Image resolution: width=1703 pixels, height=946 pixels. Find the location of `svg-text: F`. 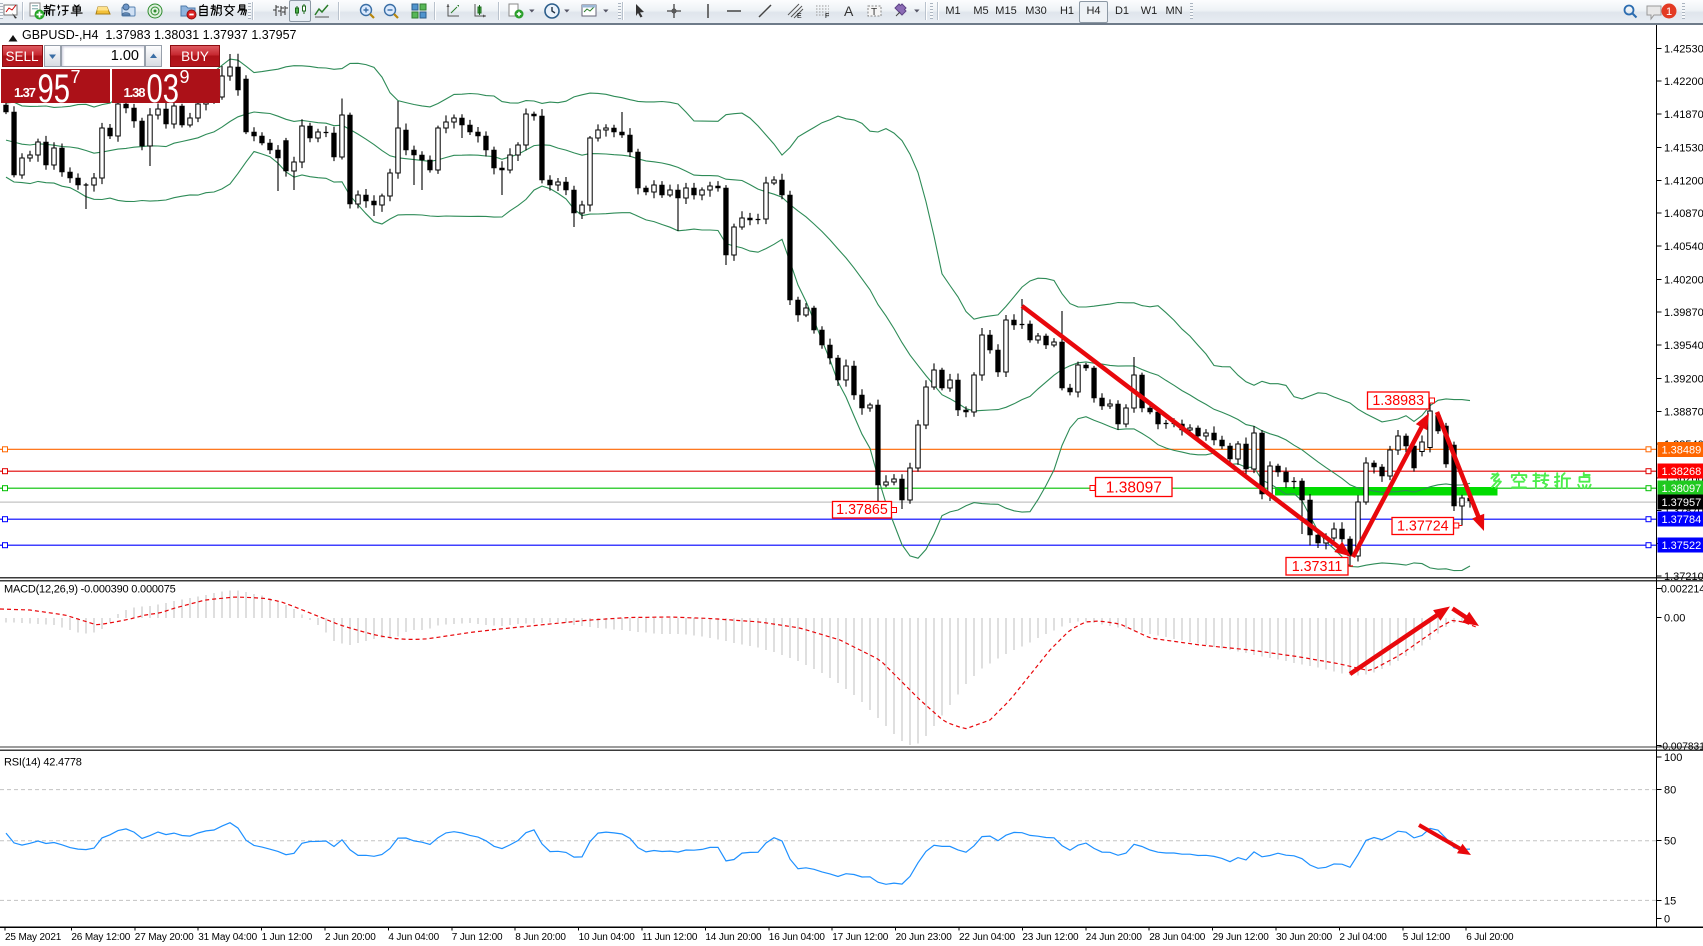

svg-text: F is located at coordinates (827, 16).